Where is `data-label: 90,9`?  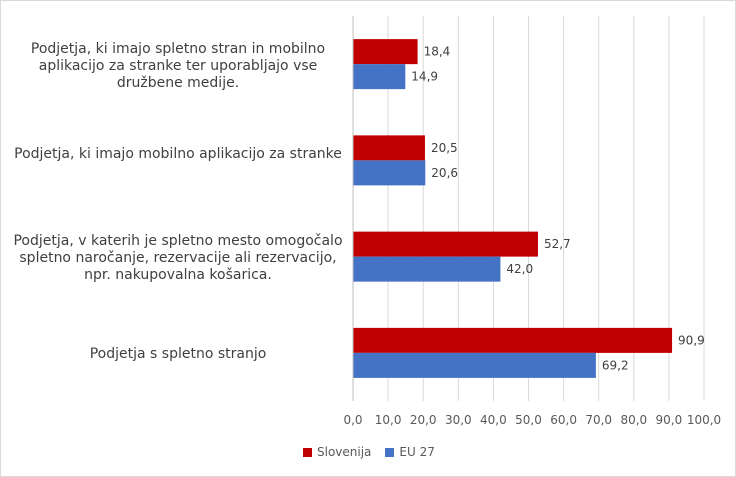 data-label: 90,9 is located at coordinates (691, 340).